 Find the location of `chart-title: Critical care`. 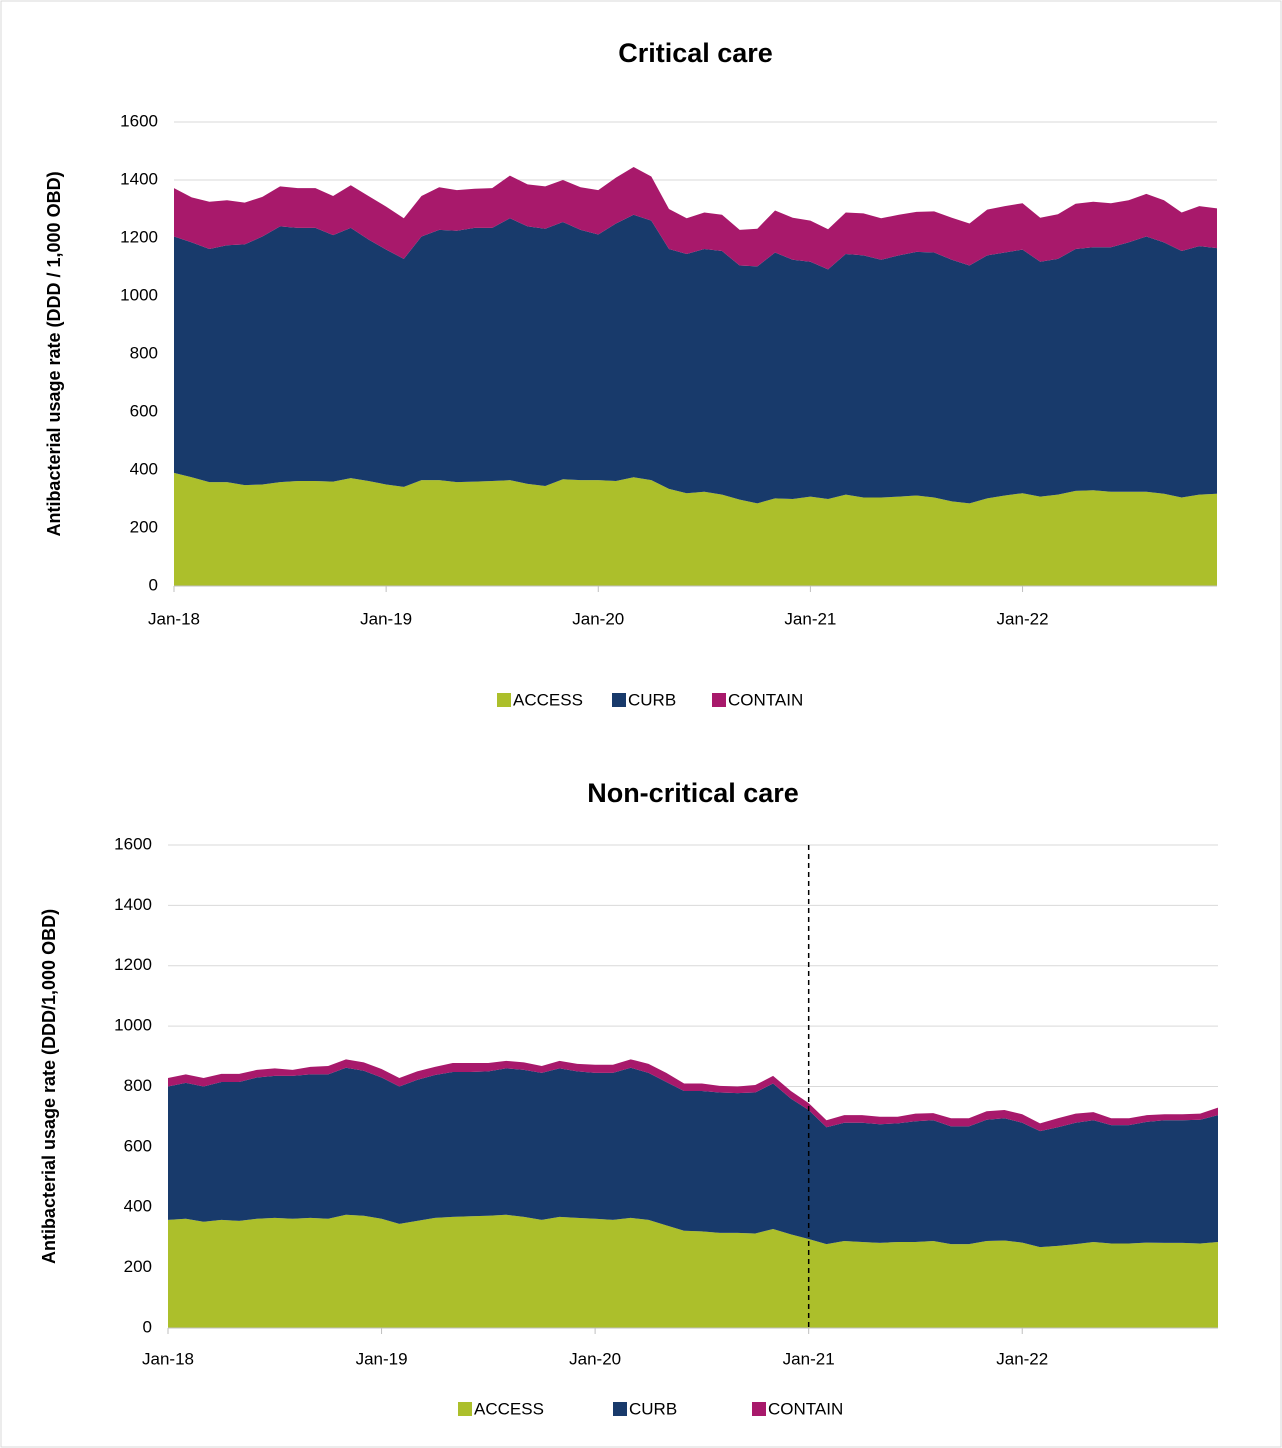

chart-title: Critical care is located at coordinates (695, 53).